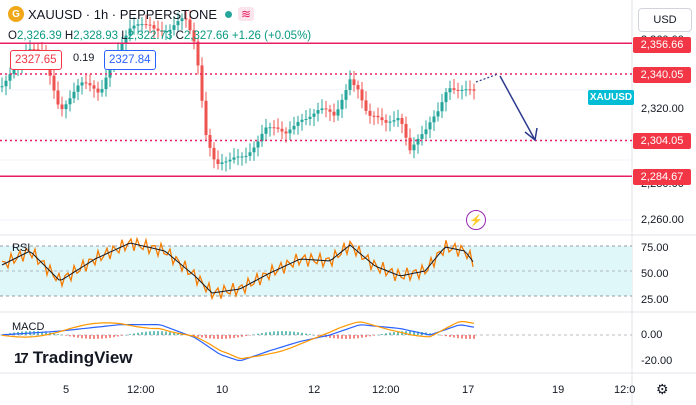 Image resolution: width=696 pixels, height=405 pixels. Describe the element at coordinates (246, 14) in the screenshot. I see `indicator-icon: ≋` at that location.